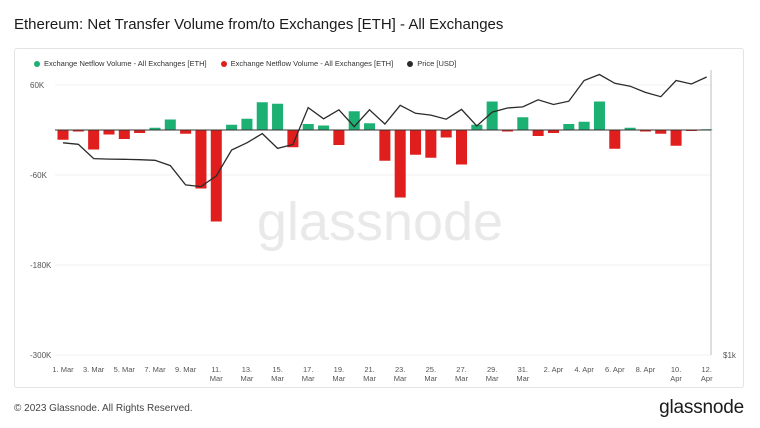 This screenshot has height=428, width=760. What do you see at coordinates (63, 369) in the screenshot?
I see `x-tick-label: 1. Mar` at bounding box center [63, 369].